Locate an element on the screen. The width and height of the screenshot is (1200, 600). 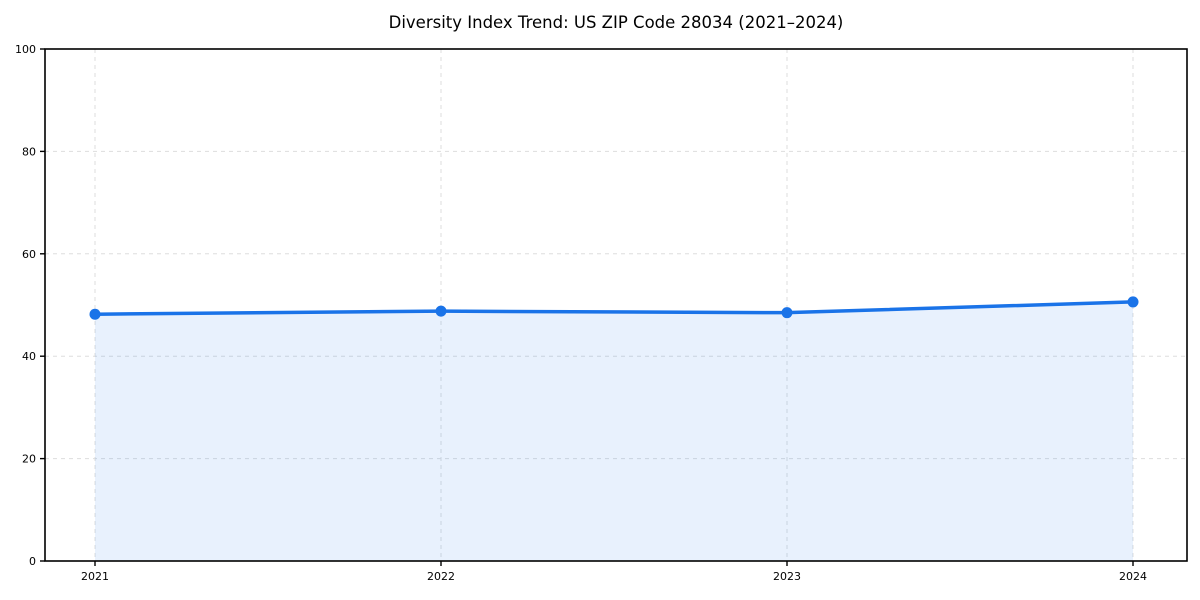
x-axis-tick-label: 2021 is located at coordinates (95, 576).